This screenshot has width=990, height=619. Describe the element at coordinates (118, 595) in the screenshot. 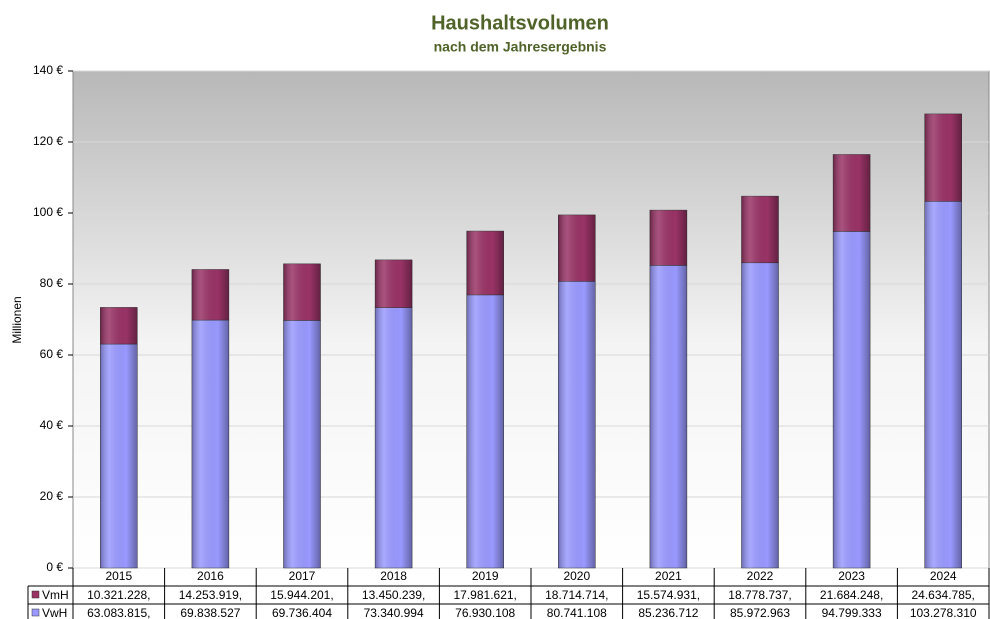

I see `table-value: 10.321.228,` at that location.